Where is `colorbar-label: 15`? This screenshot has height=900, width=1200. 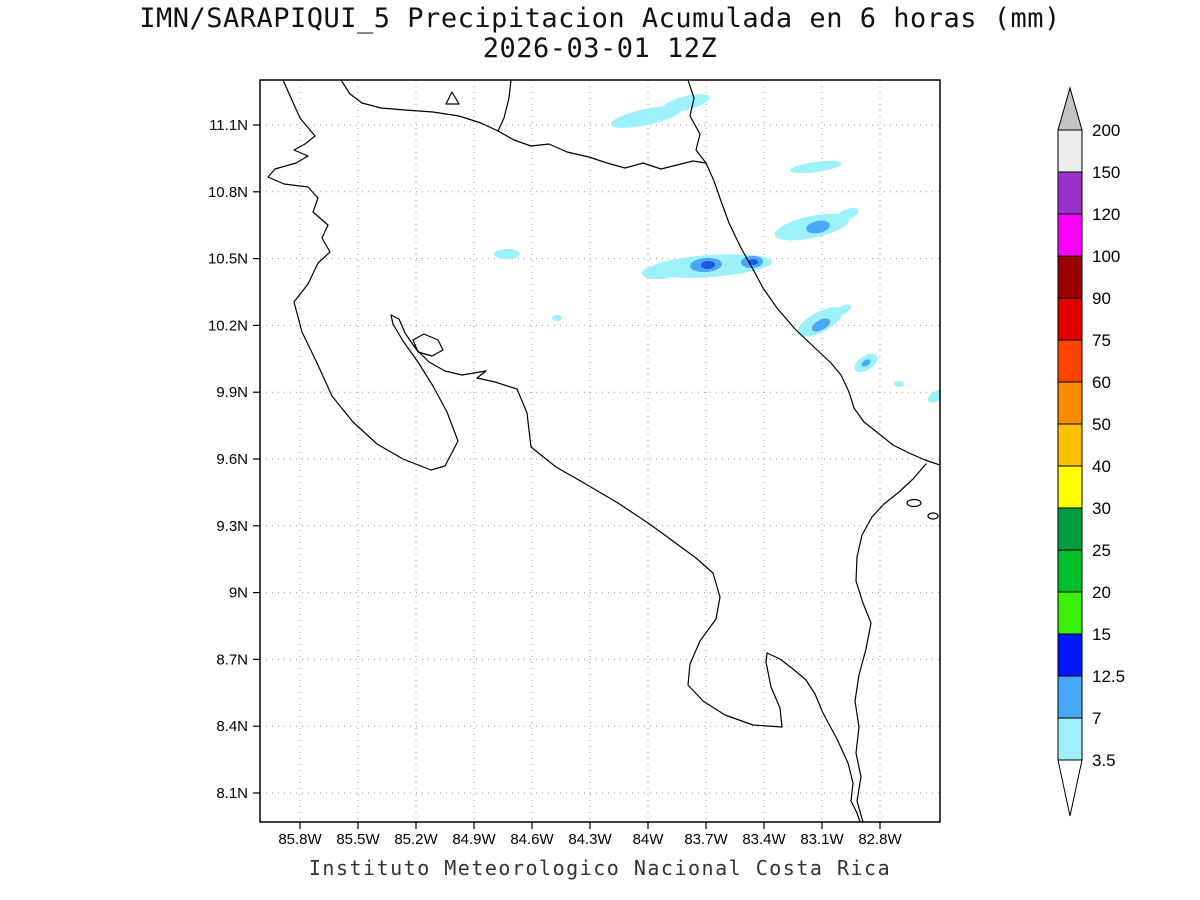
colorbar-label: 15 is located at coordinates (1101, 634).